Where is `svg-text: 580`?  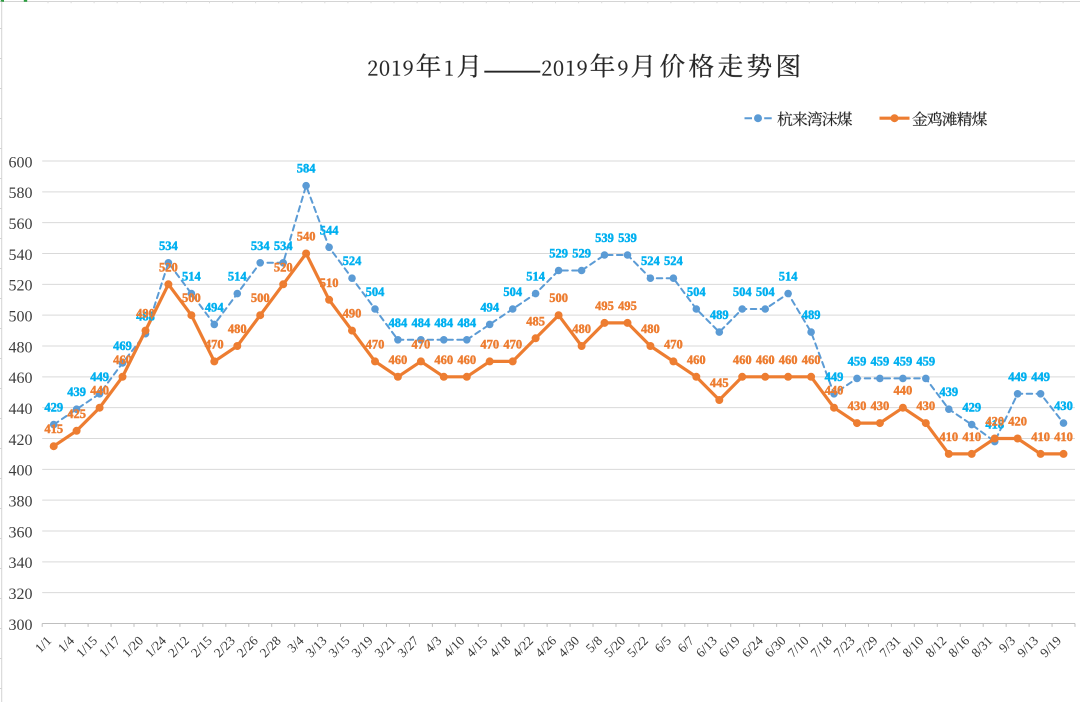
svg-text: 580 is located at coordinates (21, 193).